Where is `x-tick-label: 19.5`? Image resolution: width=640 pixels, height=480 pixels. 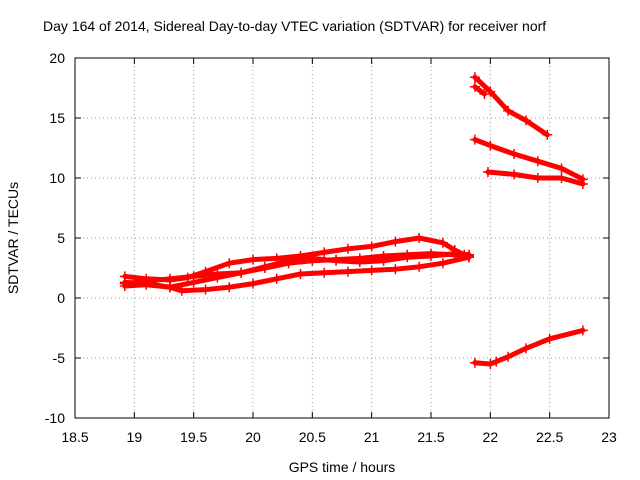 x-tick-label: 19.5 is located at coordinates (193, 437).